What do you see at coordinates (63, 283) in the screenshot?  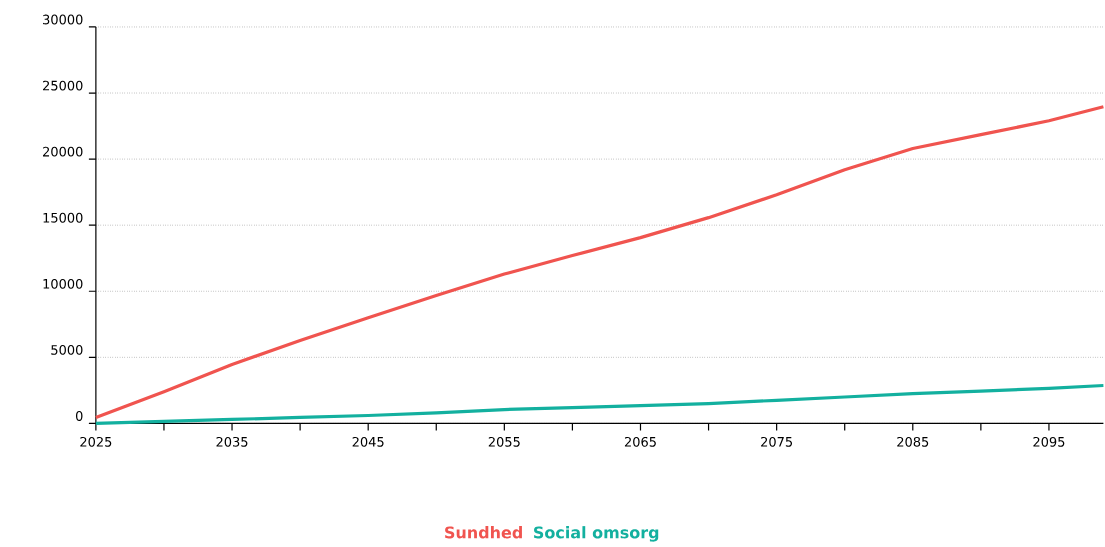 I see `y-tick-label: 10000` at bounding box center [63, 283].